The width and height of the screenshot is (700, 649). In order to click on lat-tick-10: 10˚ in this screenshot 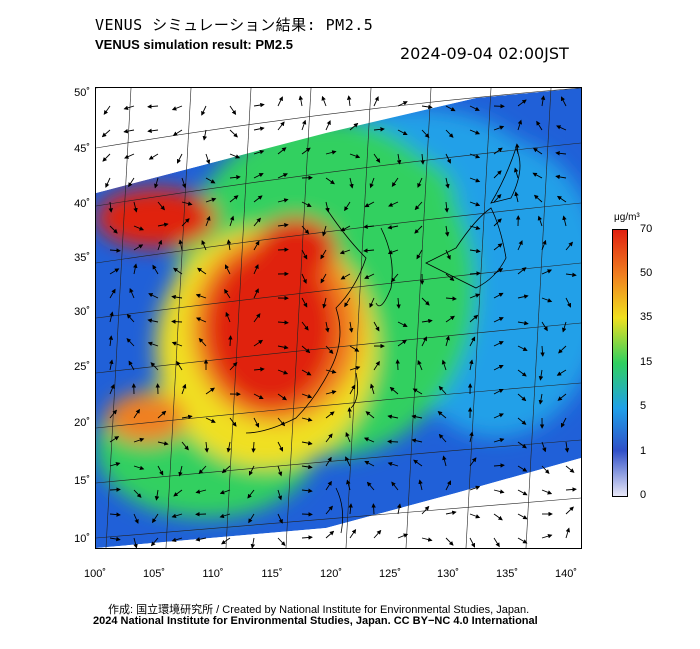, I will do `click(82, 539)`.